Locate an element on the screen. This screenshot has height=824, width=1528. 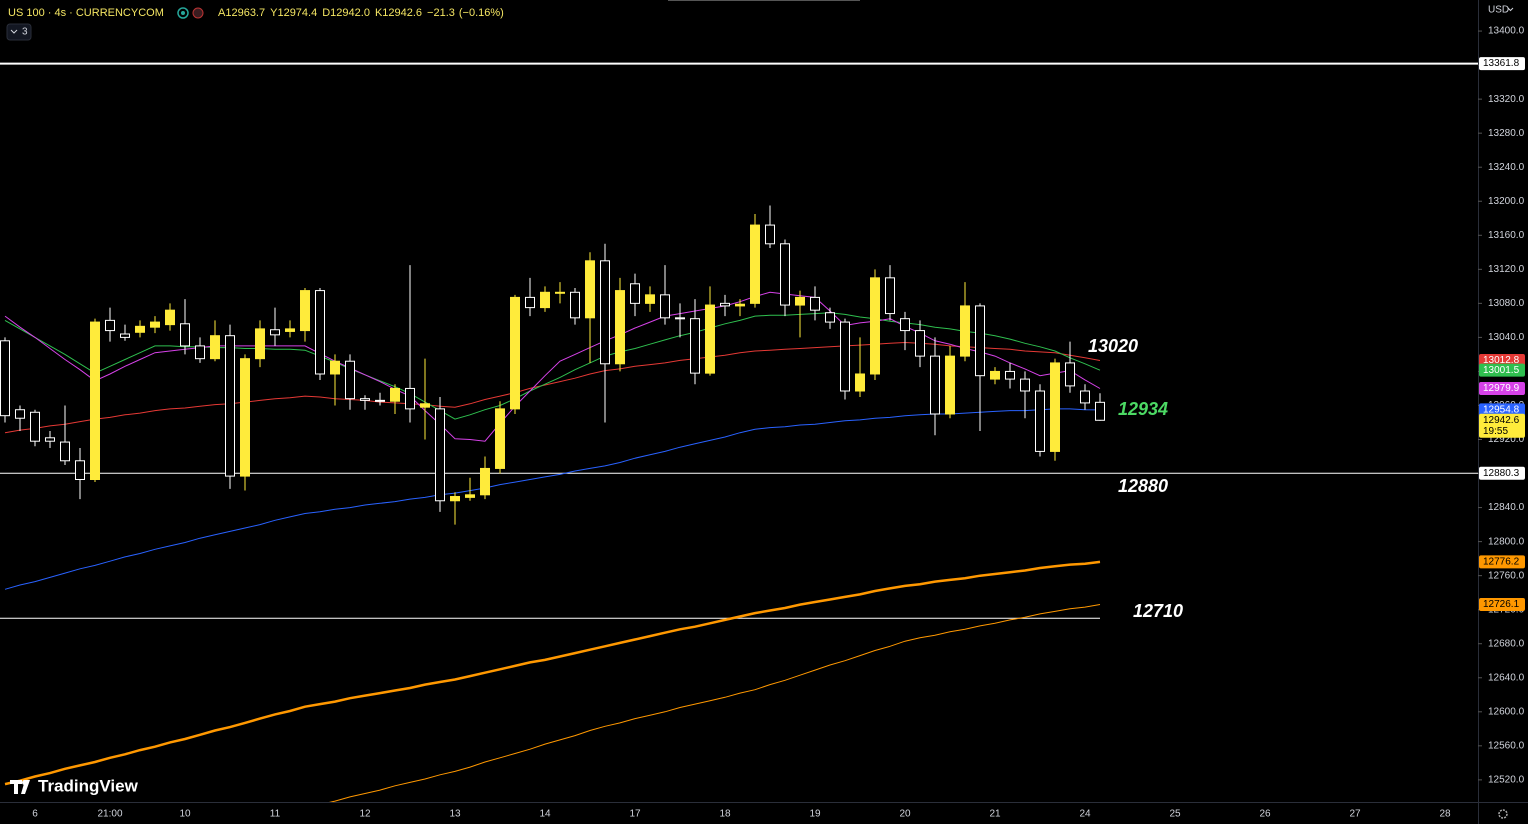
y-tick-label: 13080.0 is located at coordinates (1506, 303).